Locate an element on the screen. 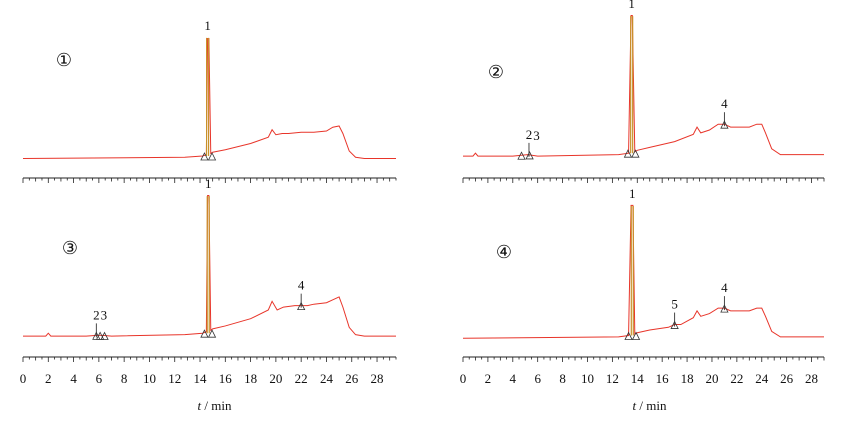 The image size is (853, 446). panel-label: ④ is located at coordinates (504, 252).